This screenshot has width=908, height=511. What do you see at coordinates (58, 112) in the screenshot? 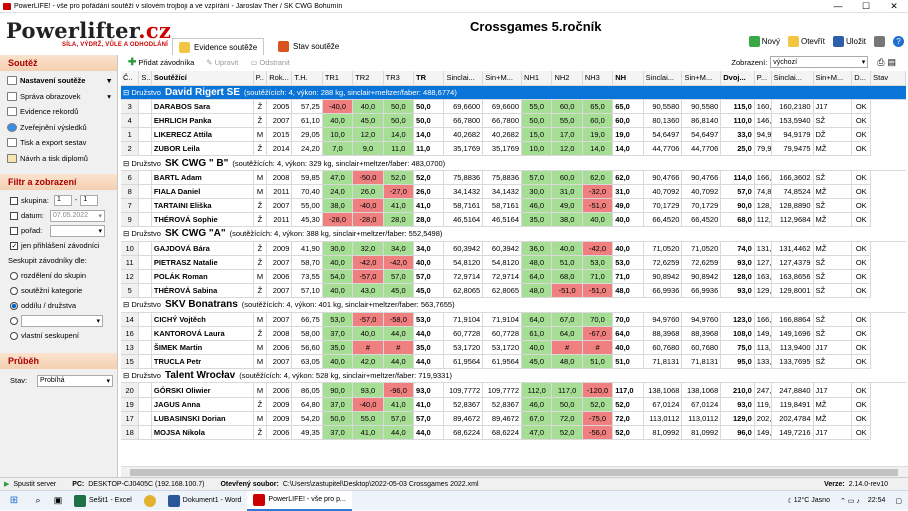
I see `sidebar-item-rekordy: Evidence rekordů` at bounding box center [58, 112].